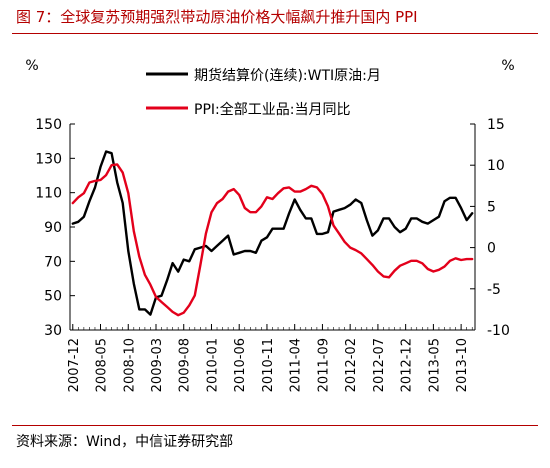  What do you see at coordinates (507, 66) in the screenshot?
I see `right-axis-unit: %` at bounding box center [507, 66].